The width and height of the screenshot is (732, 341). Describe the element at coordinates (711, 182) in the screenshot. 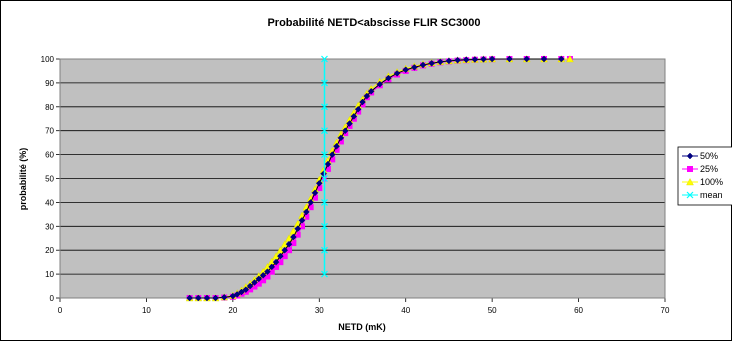

I see `legend-label-100pct: 100%` at that location.